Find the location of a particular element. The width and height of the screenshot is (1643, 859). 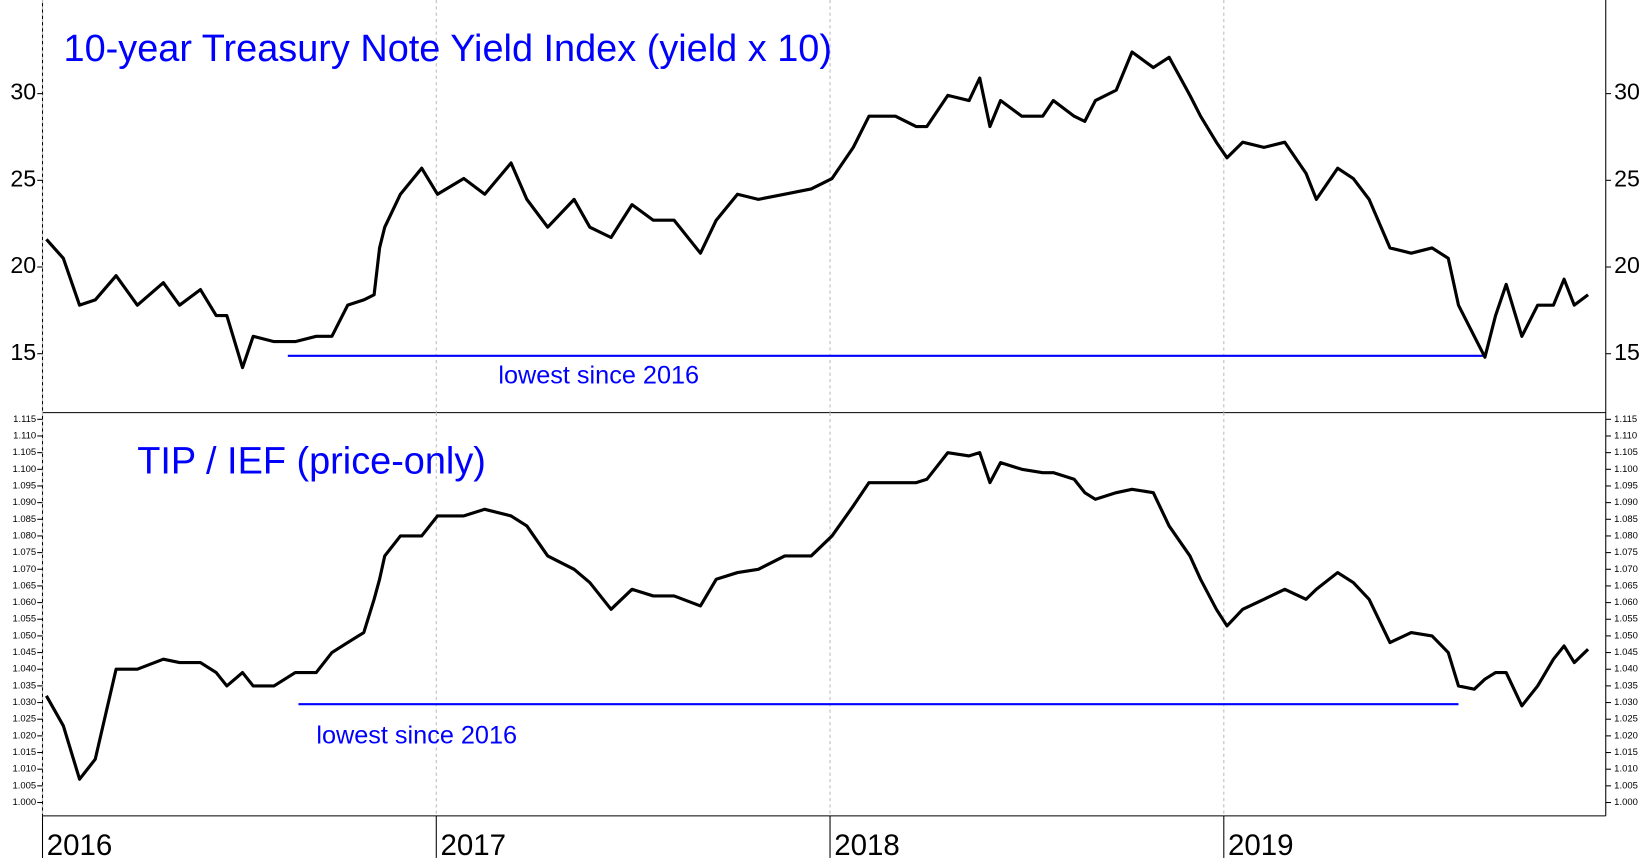

x-tick-label: 2019 is located at coordinates (1261, 844).